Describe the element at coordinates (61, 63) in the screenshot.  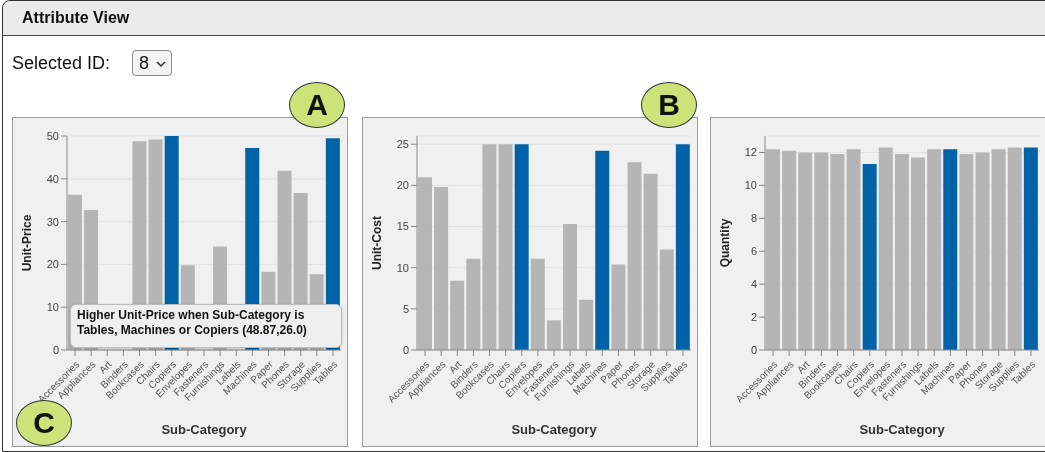
I see `text: Selected ID:` at that location.